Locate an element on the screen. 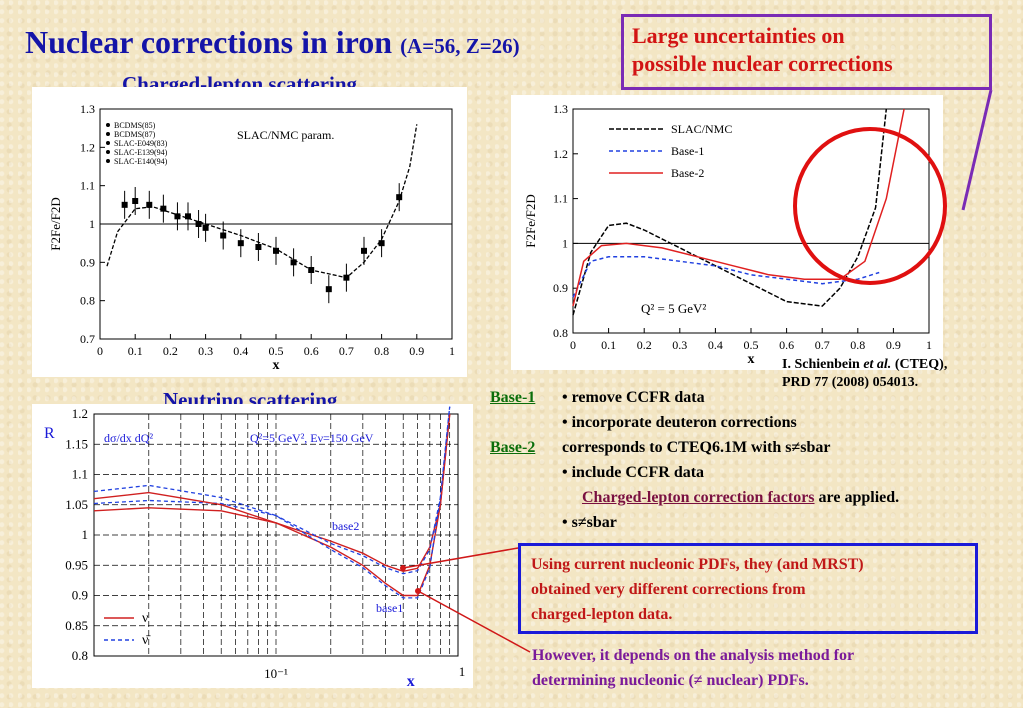 The image size is (1023, 708). base1-item-2: • incorporate deuteron corrections is located at coordinates (679, 422).